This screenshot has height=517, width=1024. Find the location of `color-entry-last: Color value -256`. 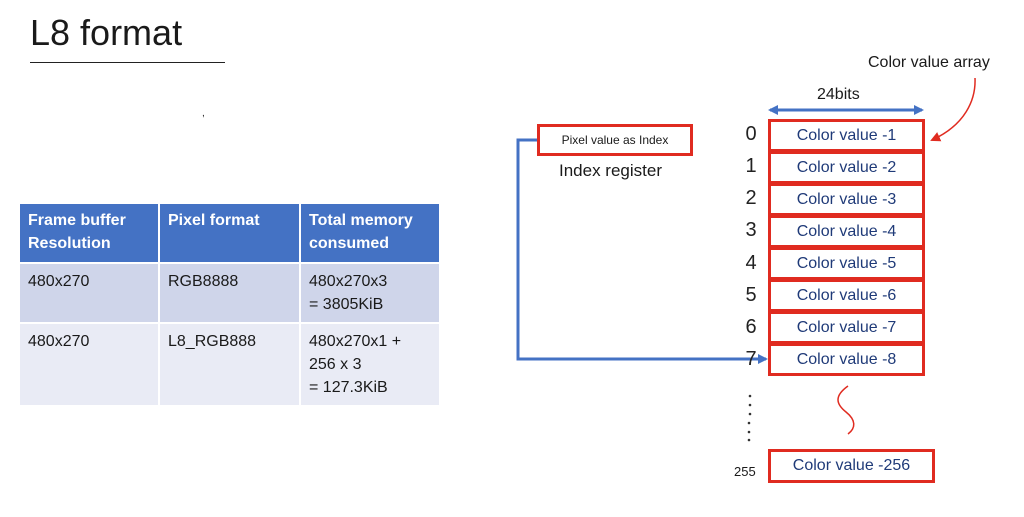

color-entry-last: Color value -256 is located at coordinates (851, 466).